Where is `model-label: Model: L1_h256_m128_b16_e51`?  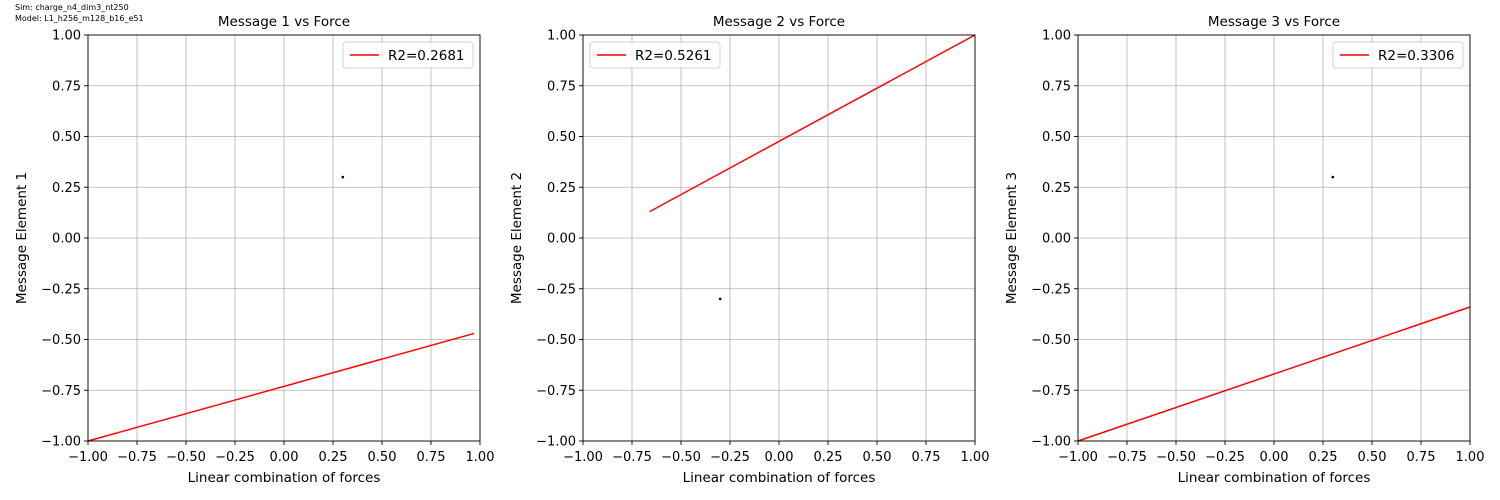
model-label: Model: L1_h256_m128_b16_e51 is located at coordinates (79, 18).